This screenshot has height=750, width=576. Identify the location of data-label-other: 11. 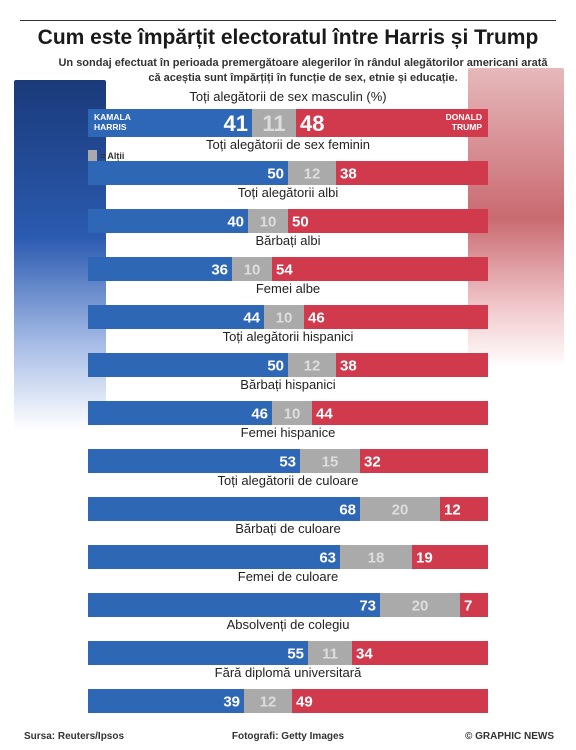
(330, 653).